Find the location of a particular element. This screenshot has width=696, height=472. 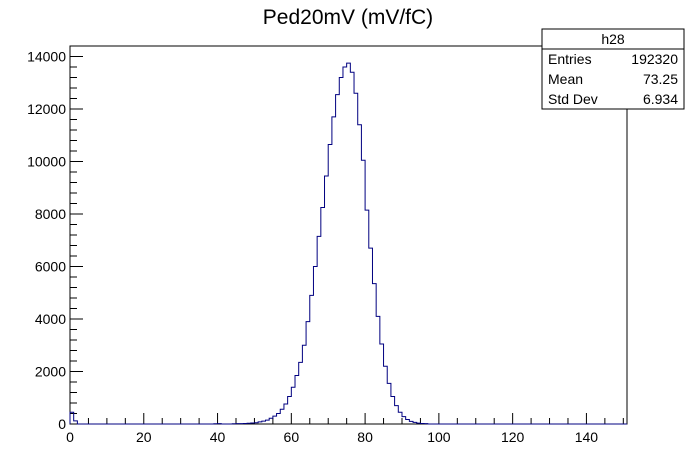

stats-row-label: Std Dev is located at coordinates (573, 99).